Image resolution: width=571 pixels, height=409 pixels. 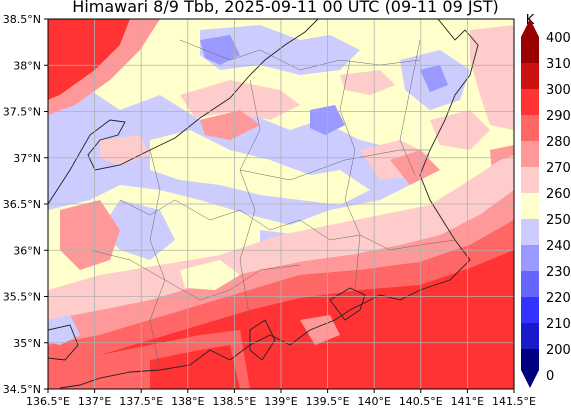 What do you see at coordinates (558, 142) in the screenshot?
I see `colorbar-level: 280` at bounding box center [558, 142].